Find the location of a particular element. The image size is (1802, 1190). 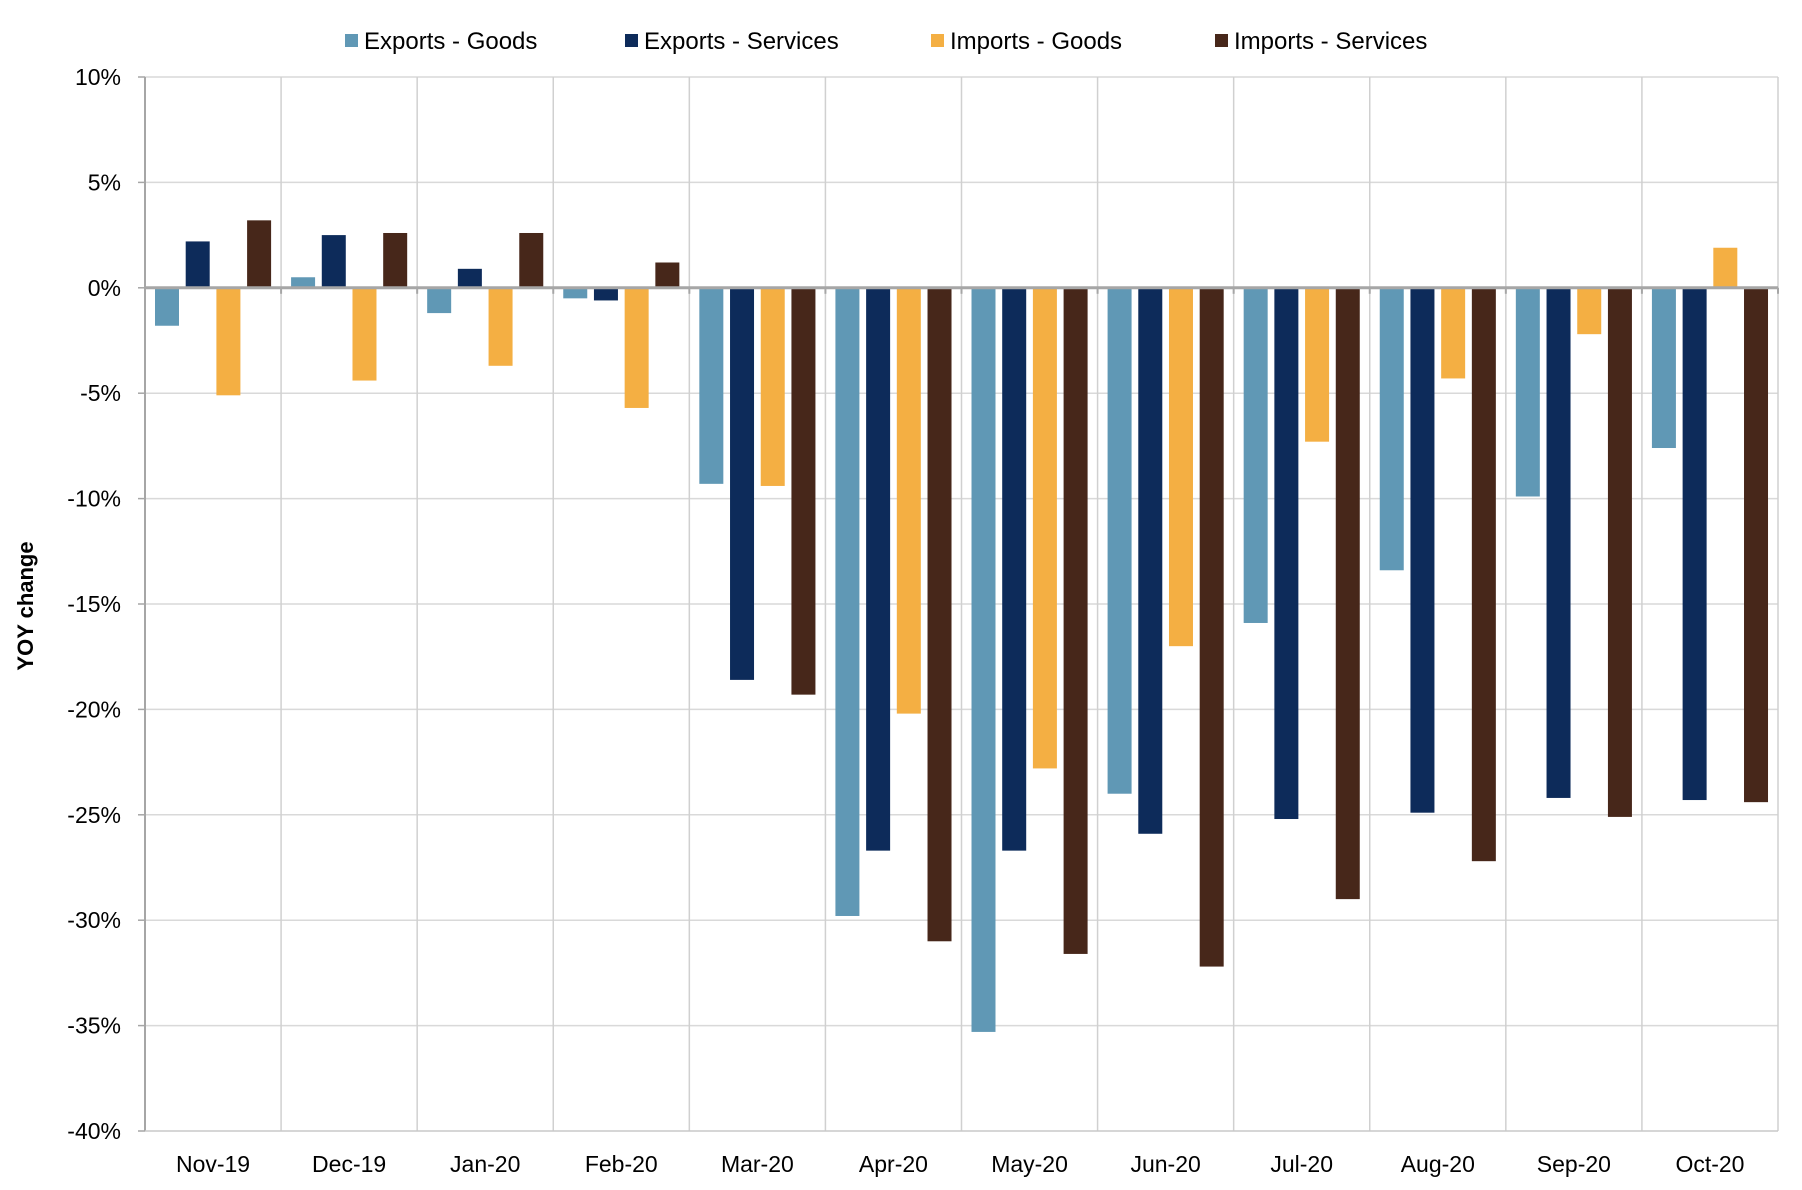

legend-item: Imports - Goods is located at coordinates (1026, 41).